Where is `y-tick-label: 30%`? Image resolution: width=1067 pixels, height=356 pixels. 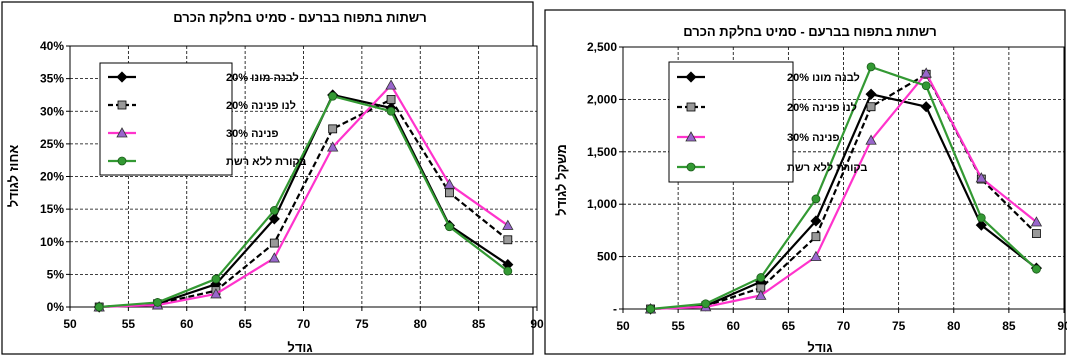
y-tick-label: 30% is located at coordinates (52, 111).